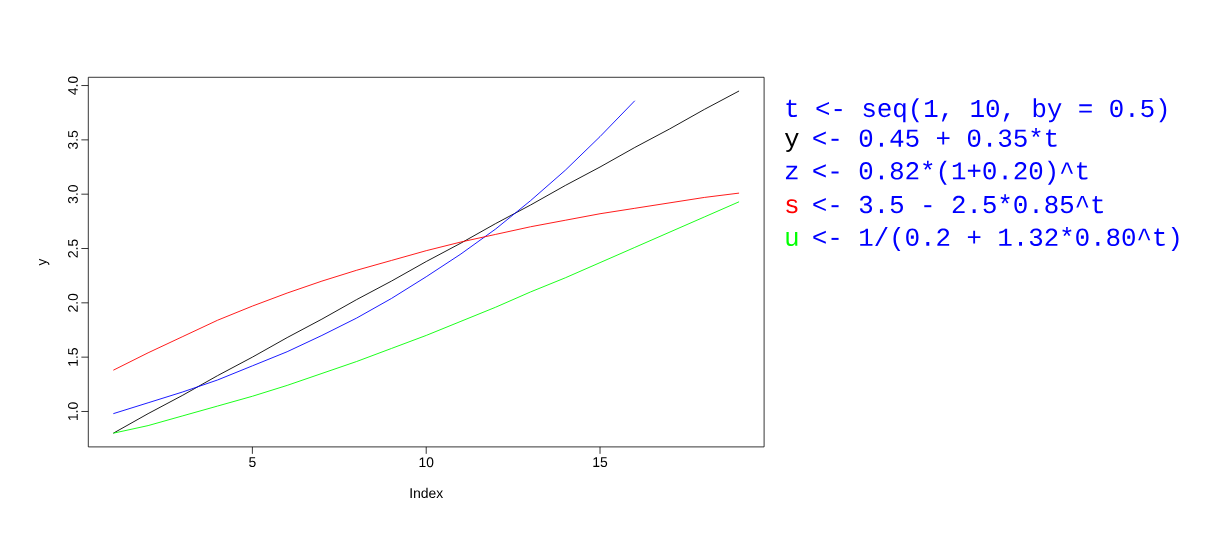  What do you see at coordinates (791, 142) in the screenshot?
I see `text: y` at bounding box center [791, 142].